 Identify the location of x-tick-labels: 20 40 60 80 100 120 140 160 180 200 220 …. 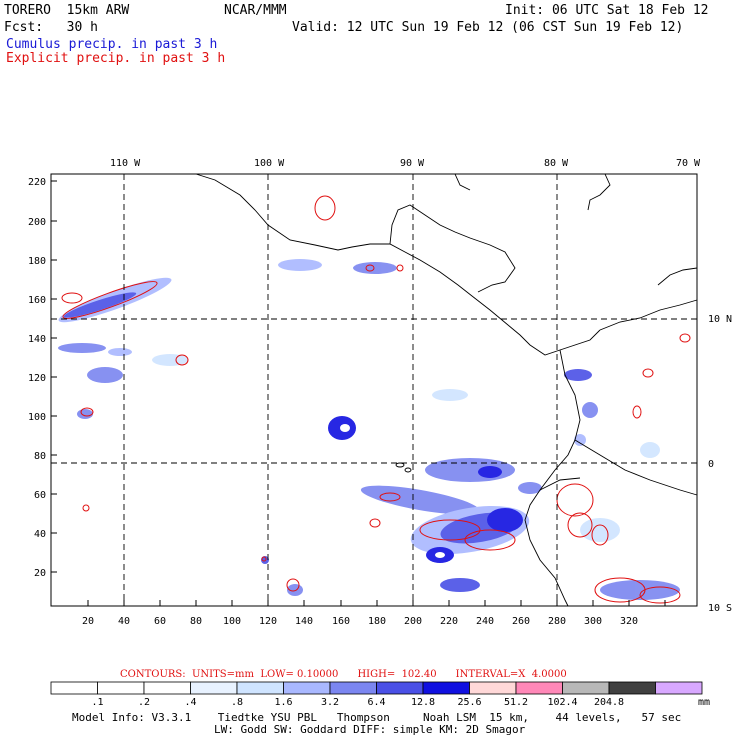
(360, 621).